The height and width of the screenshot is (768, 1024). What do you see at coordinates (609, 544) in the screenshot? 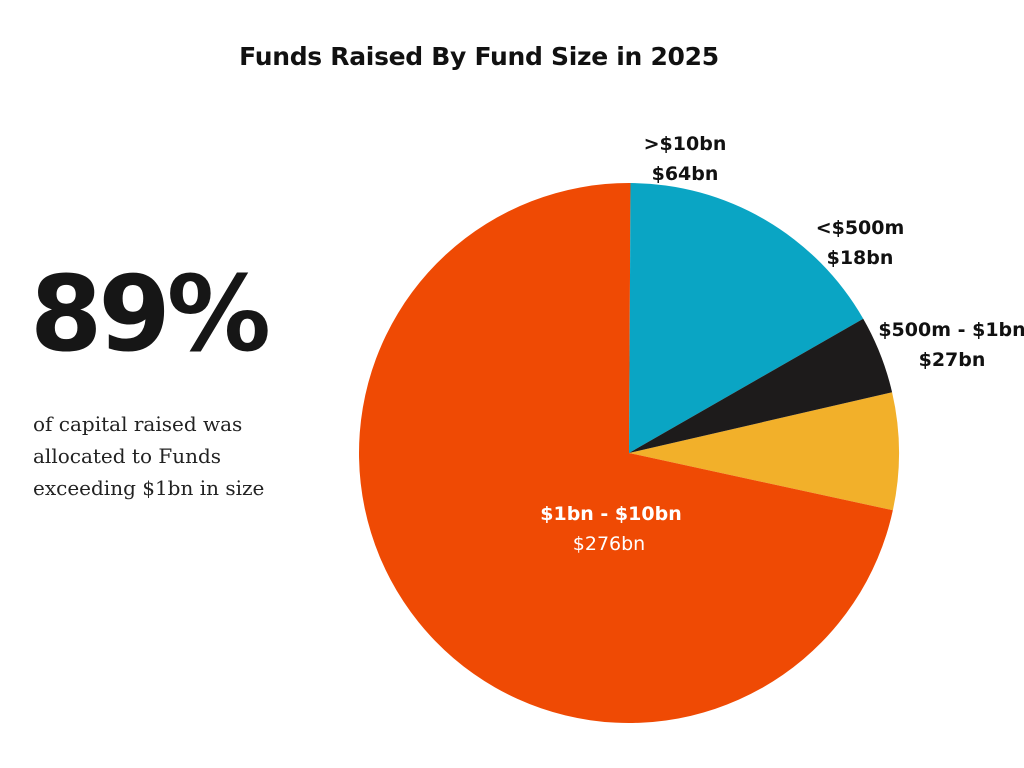
I see `slice-value-text: $276bn` at bounding box center [609, 544].